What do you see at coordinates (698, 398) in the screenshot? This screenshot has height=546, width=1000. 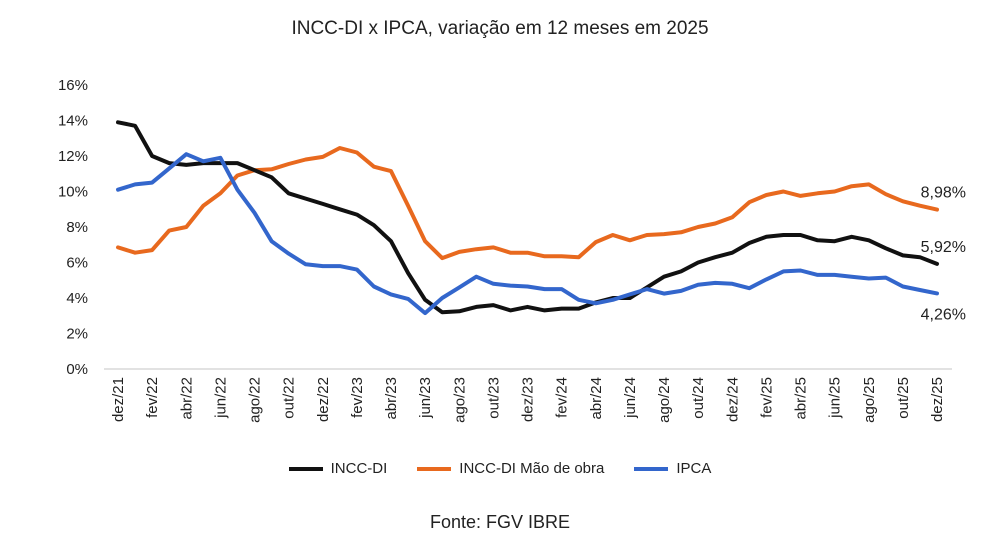 I see `x-tick-label: out/24` at bounding box center [698, 398].